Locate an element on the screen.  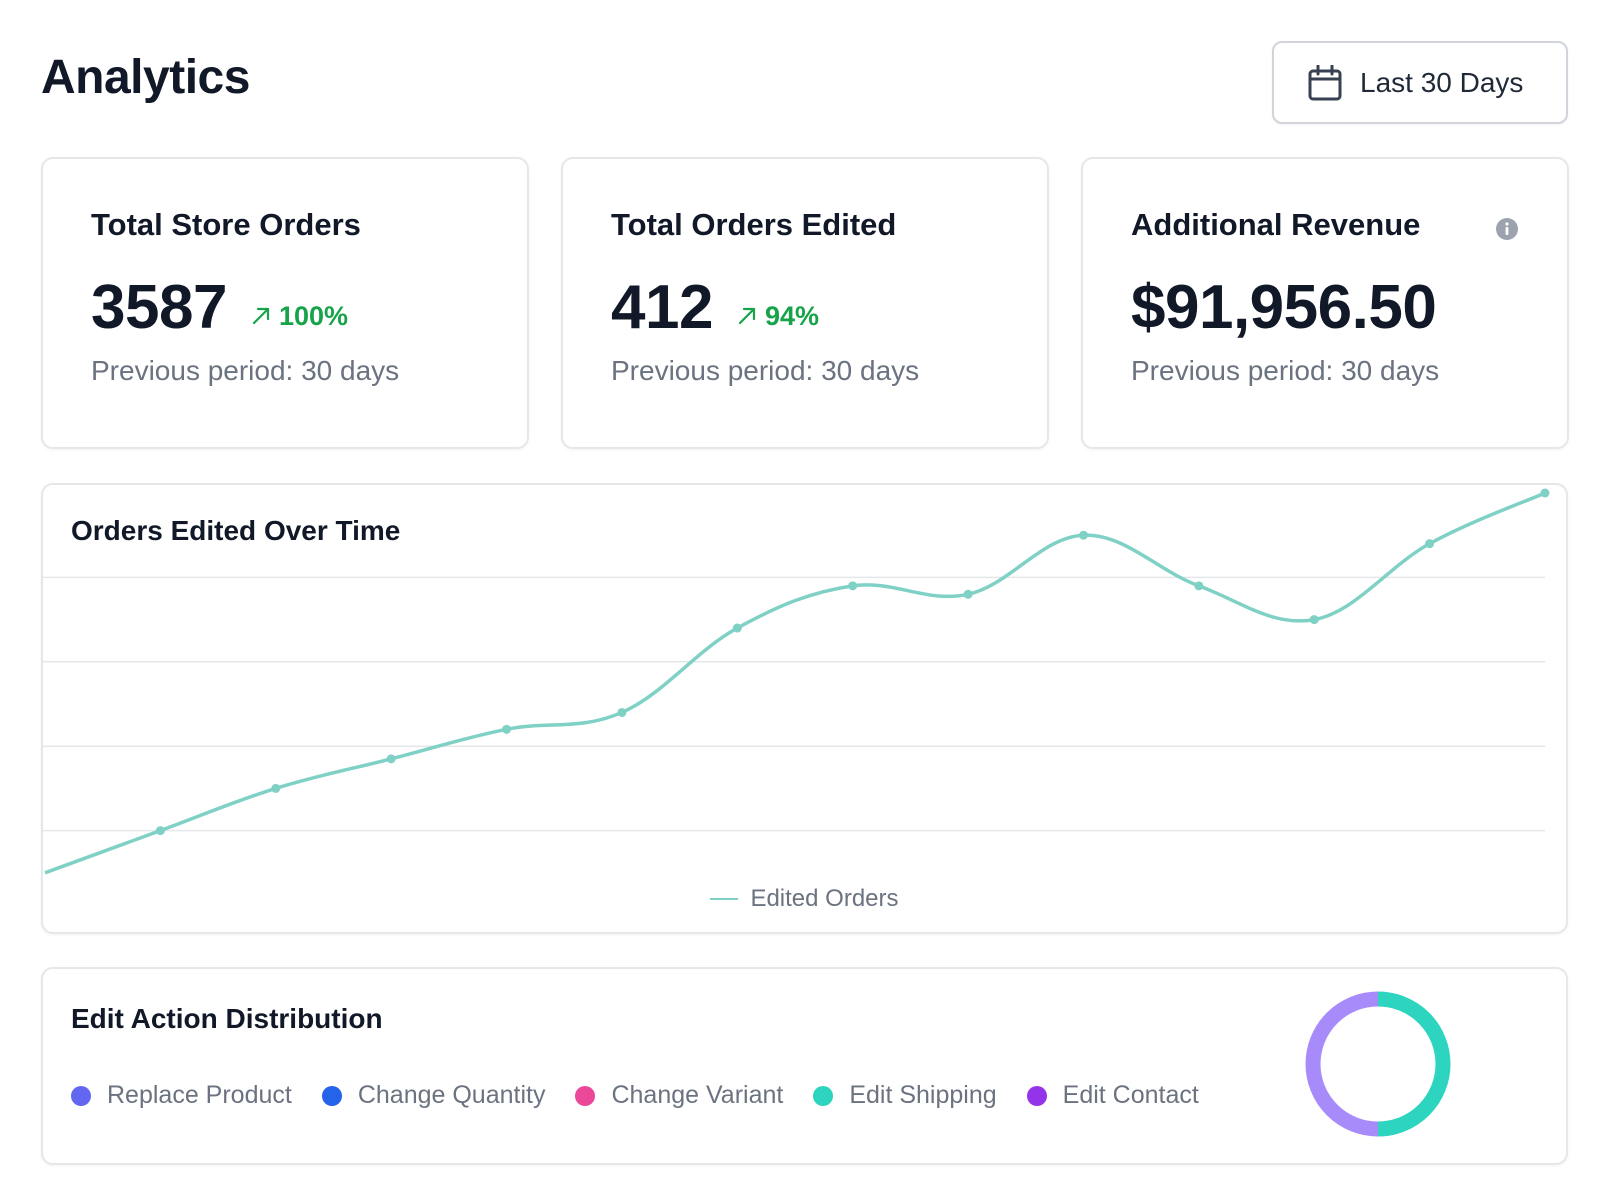
stat-value: 412 is located at coordinates (662, 307).